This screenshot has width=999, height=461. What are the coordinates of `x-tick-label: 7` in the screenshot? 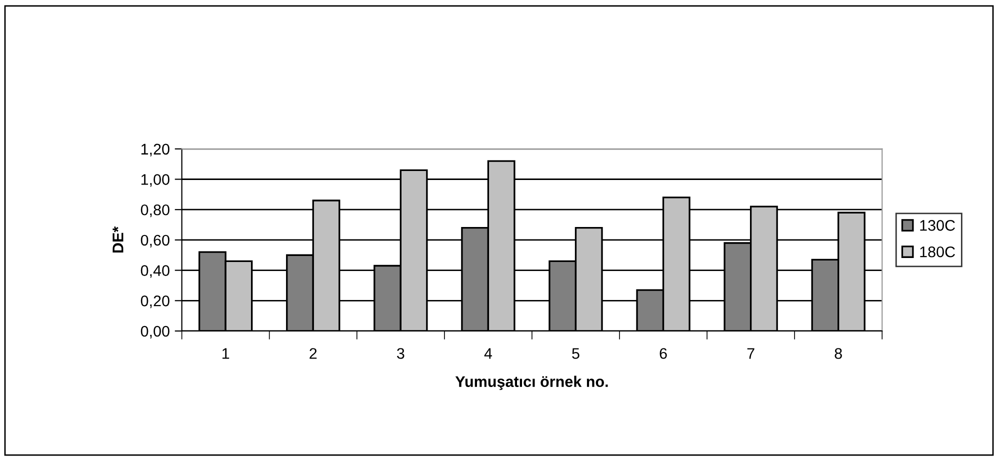 It's located at (750, 353).